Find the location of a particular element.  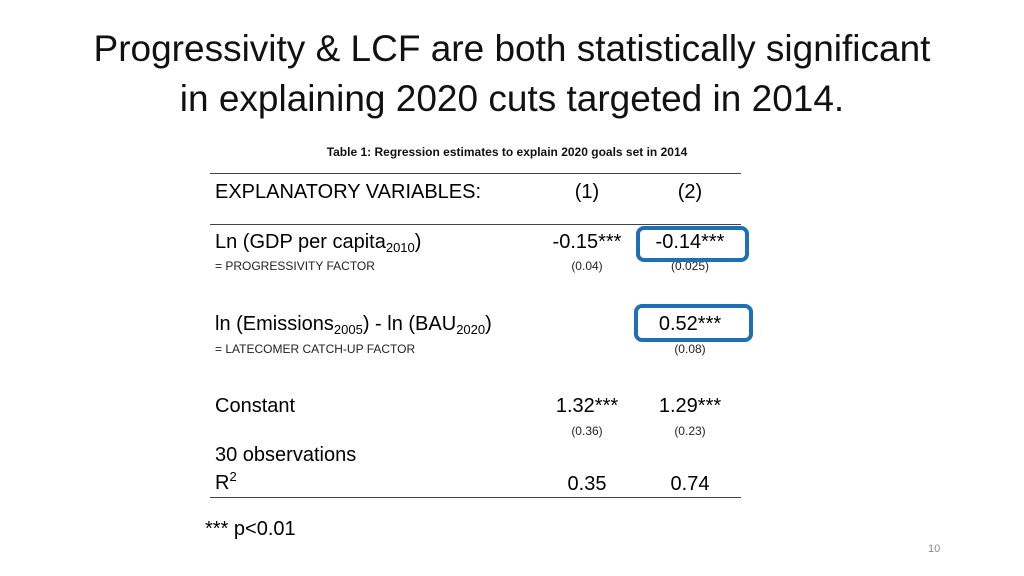

significance-footnote: *** p<0.01 is located at coordinates (250, 529).